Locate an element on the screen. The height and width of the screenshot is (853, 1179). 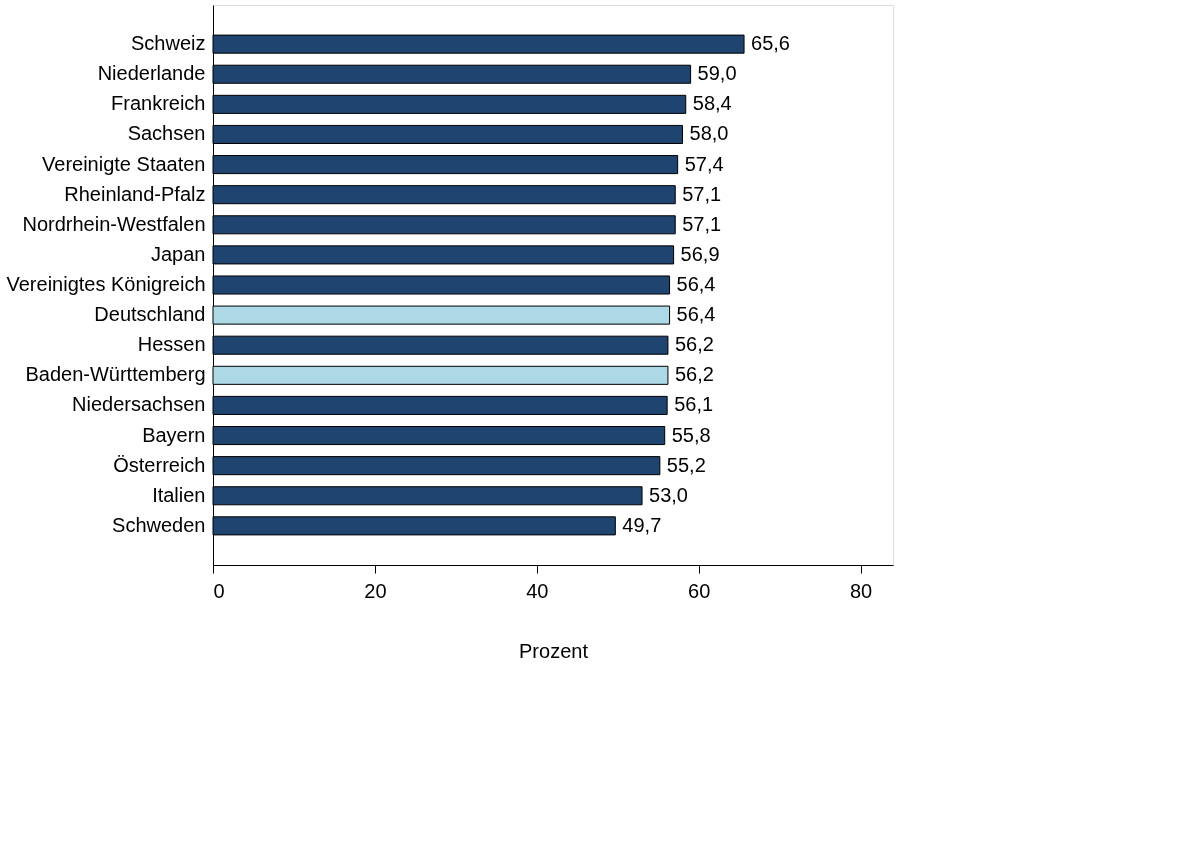
y-tick-label: Vereinigte Staaten is located at coordinates (124, 163).